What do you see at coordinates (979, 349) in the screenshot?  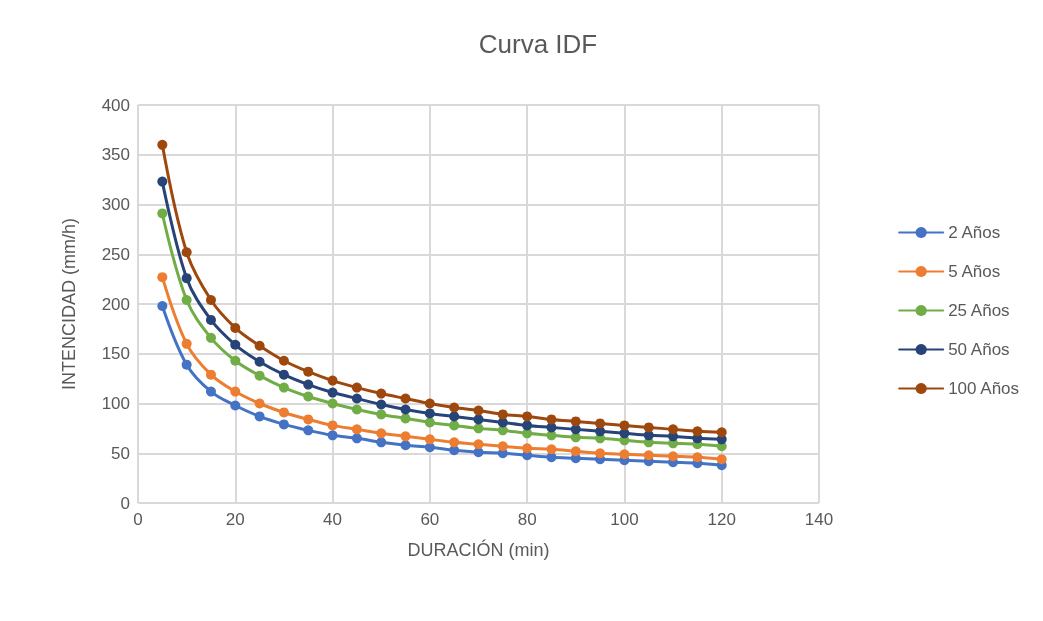 I see `legend-label: 50 Años` at bounding box center [979, 349].